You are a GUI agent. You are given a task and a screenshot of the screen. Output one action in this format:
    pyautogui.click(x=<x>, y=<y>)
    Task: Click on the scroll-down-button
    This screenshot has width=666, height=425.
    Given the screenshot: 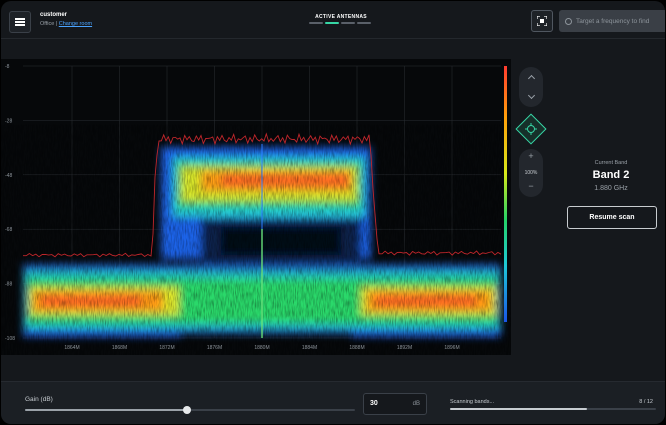 What is the action you would take?
    pyautogui.click(x=531, y=97)
    